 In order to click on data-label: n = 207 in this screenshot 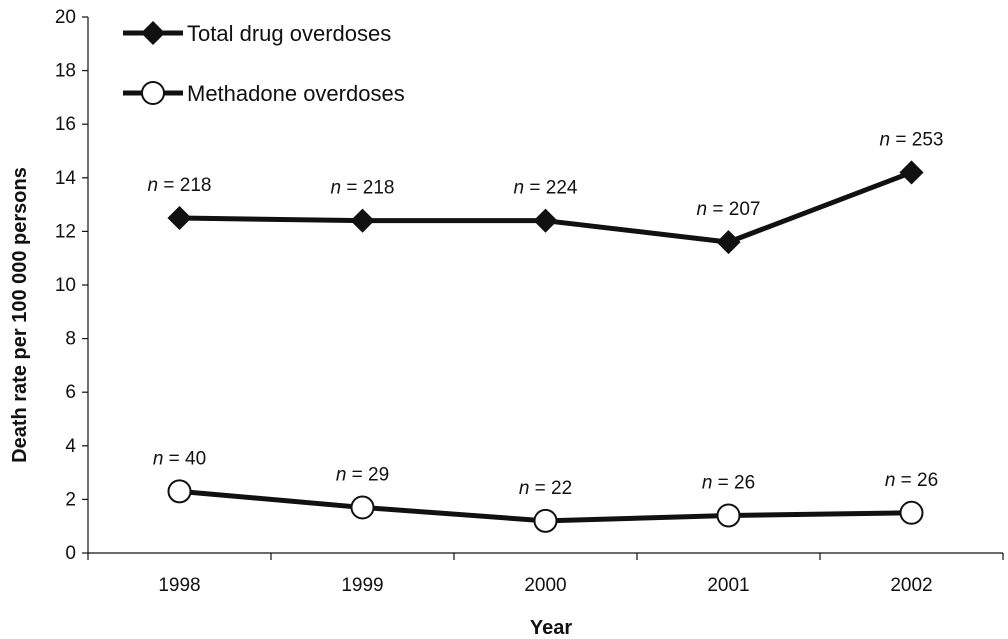, I will do `click(729, 209)`.